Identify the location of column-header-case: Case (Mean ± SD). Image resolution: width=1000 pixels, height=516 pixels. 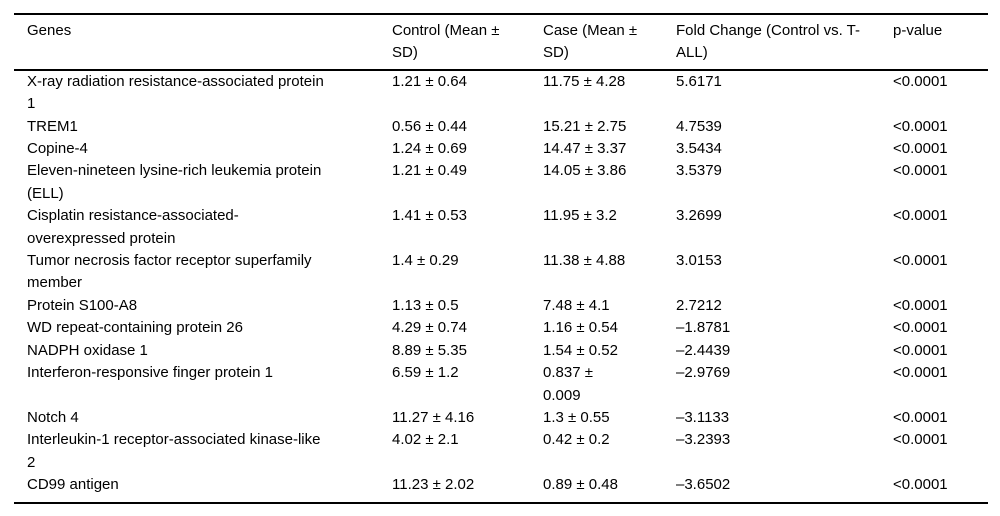
(609, 42).